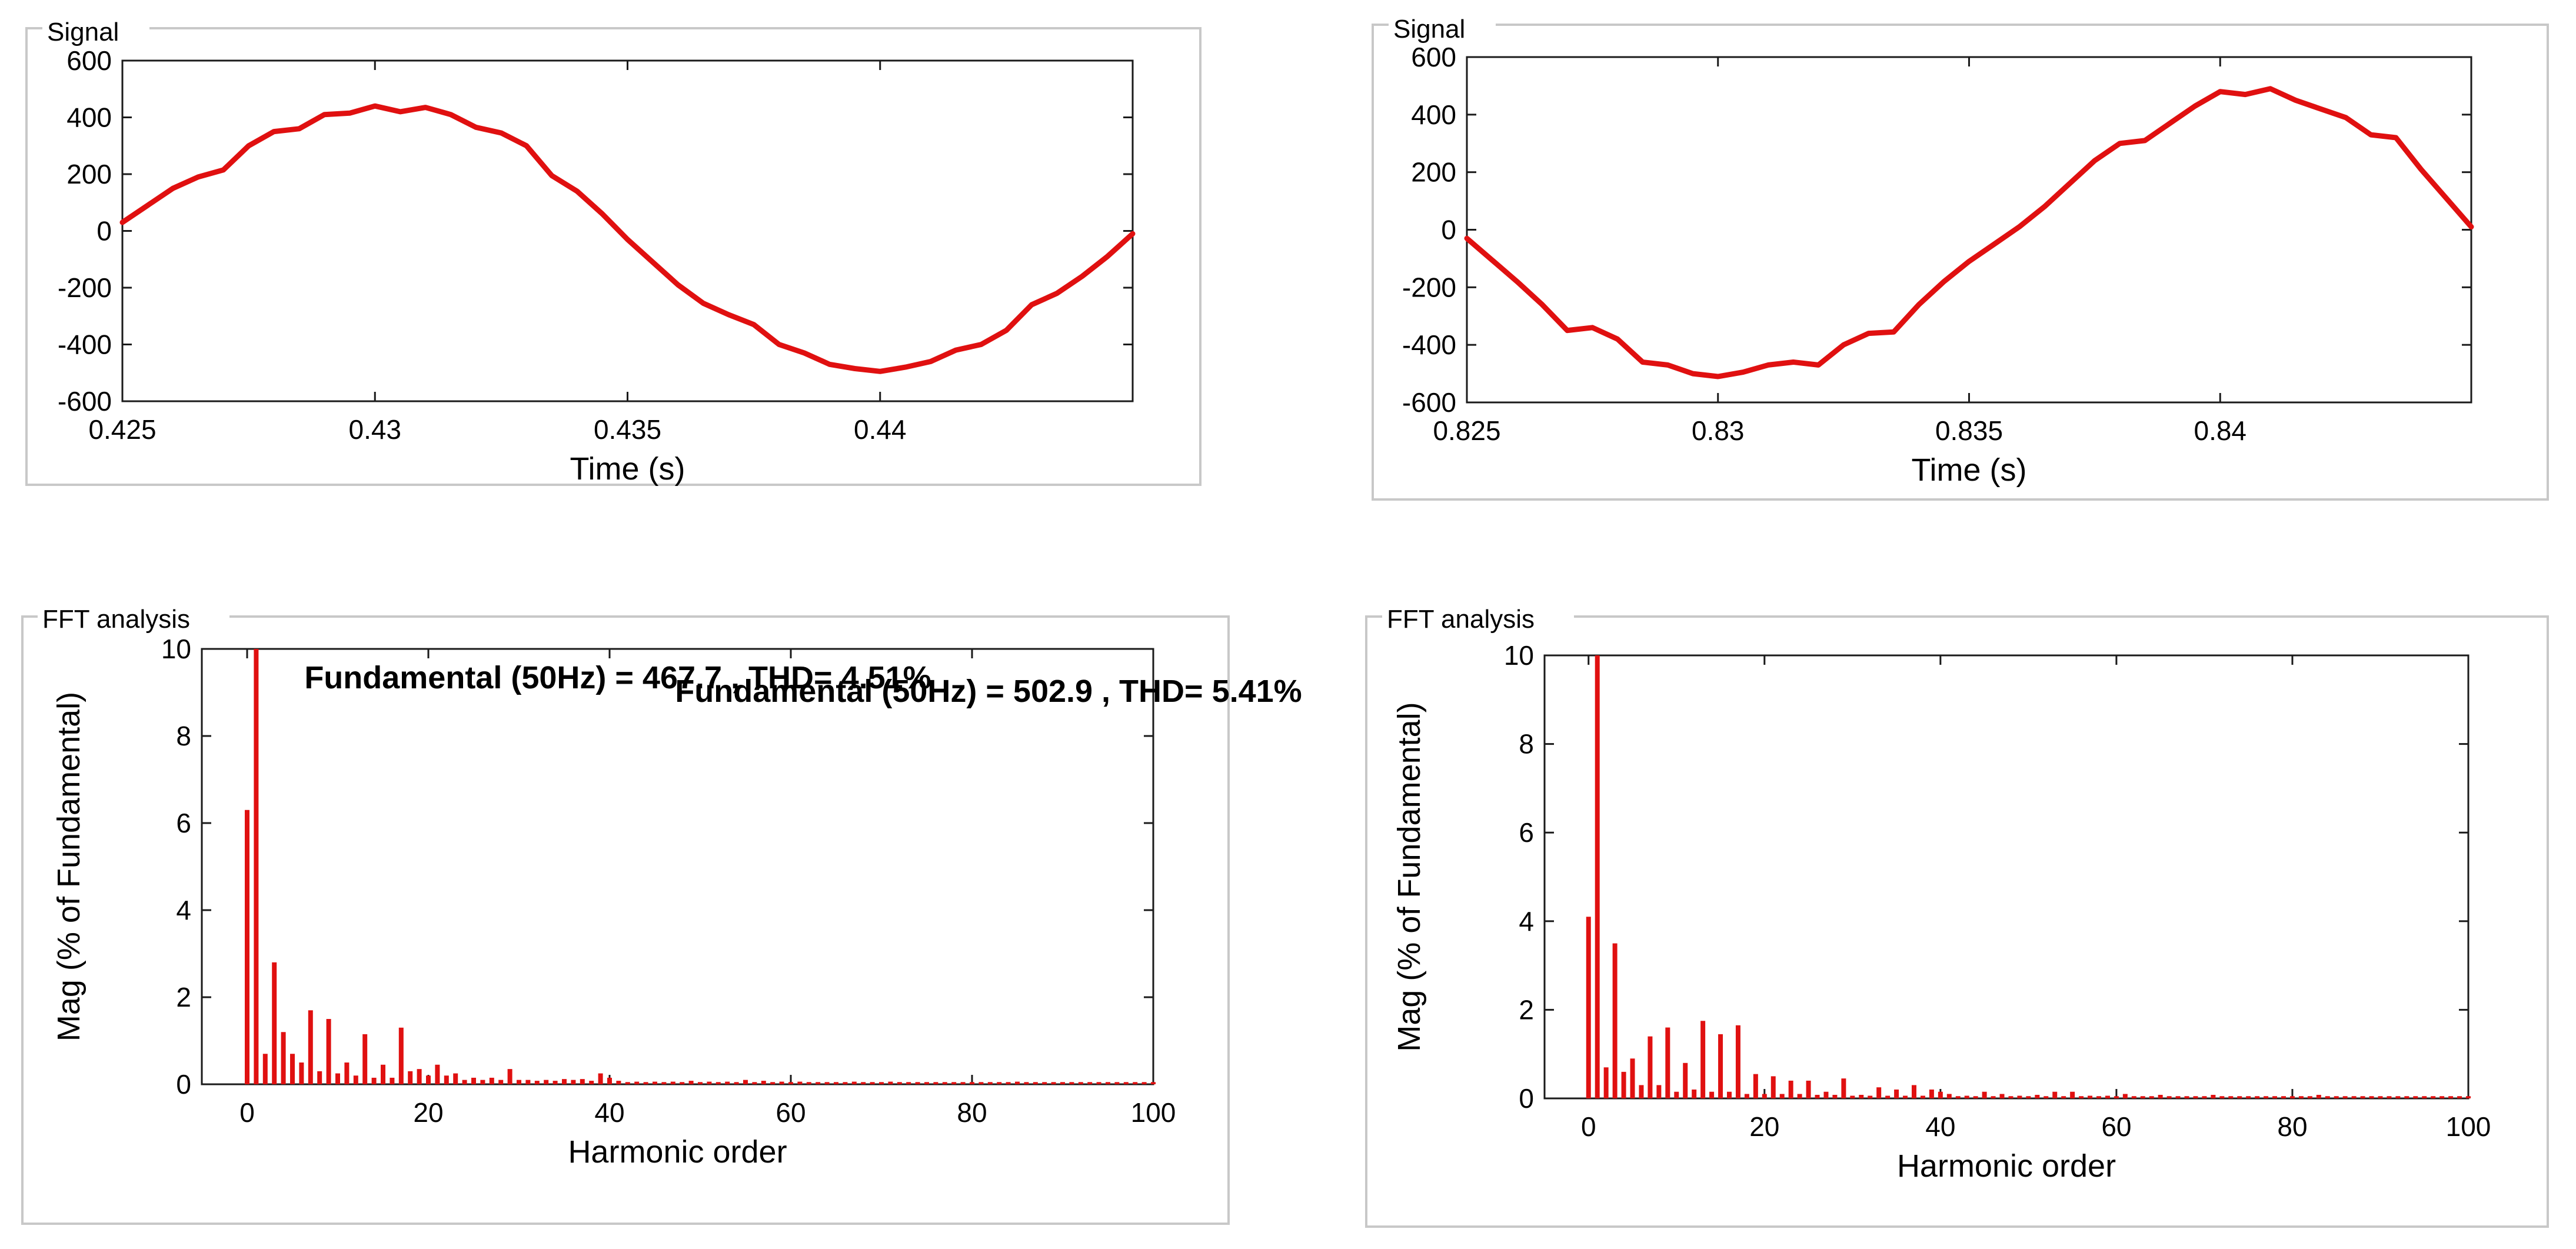 The width and height of the screenshot is (2576, 1249). I want to click on x-tick-label: 0.425, so click(122, 430).